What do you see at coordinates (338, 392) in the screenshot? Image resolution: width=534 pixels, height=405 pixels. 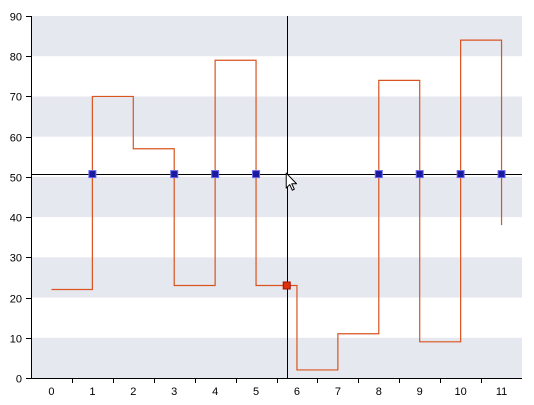 I see `x-tick-label: 7` at bounding box center [338, 392].